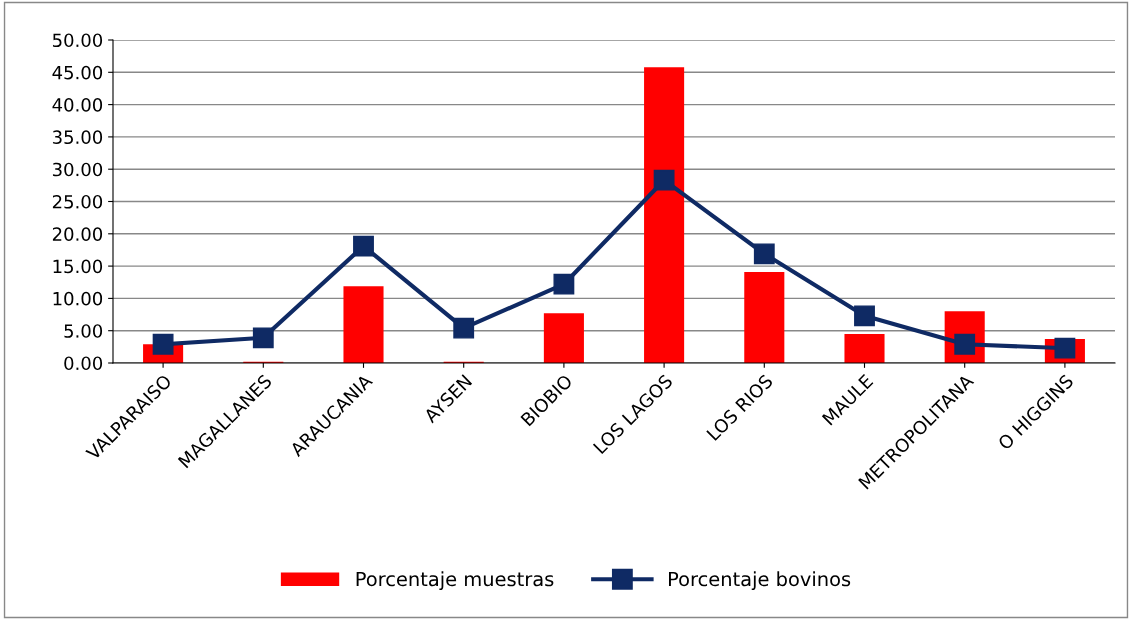 The image size is (1132, 620). I want to click on y-tick-label: 30.00, so click(77, 169).